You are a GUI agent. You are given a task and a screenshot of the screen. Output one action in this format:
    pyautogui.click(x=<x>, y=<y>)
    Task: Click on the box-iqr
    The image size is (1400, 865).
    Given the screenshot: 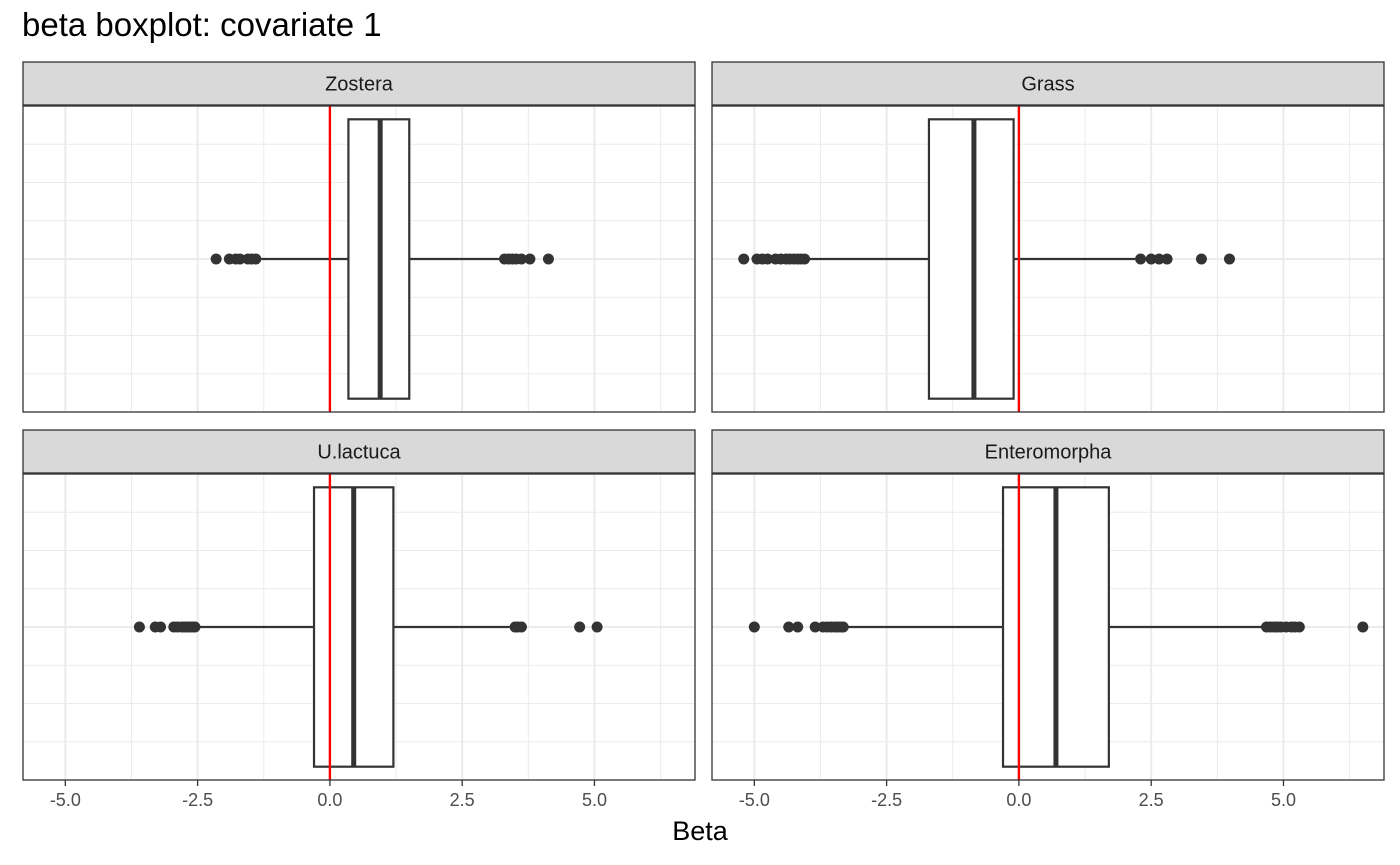 What is the action you would take?
    pyautogui.click(x=971, y=259)
    